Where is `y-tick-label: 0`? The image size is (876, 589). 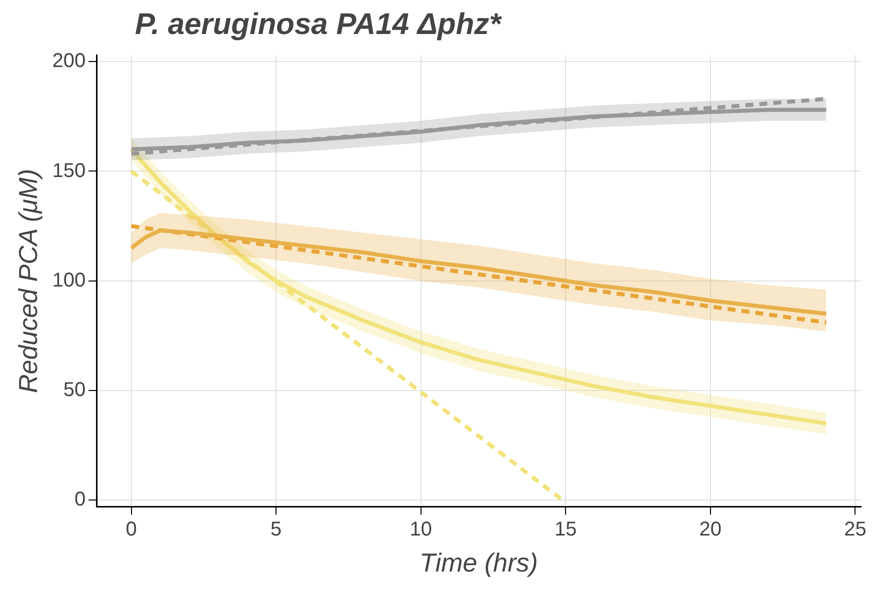 y-tick-label: 0 is located at coordinates (80, 499).